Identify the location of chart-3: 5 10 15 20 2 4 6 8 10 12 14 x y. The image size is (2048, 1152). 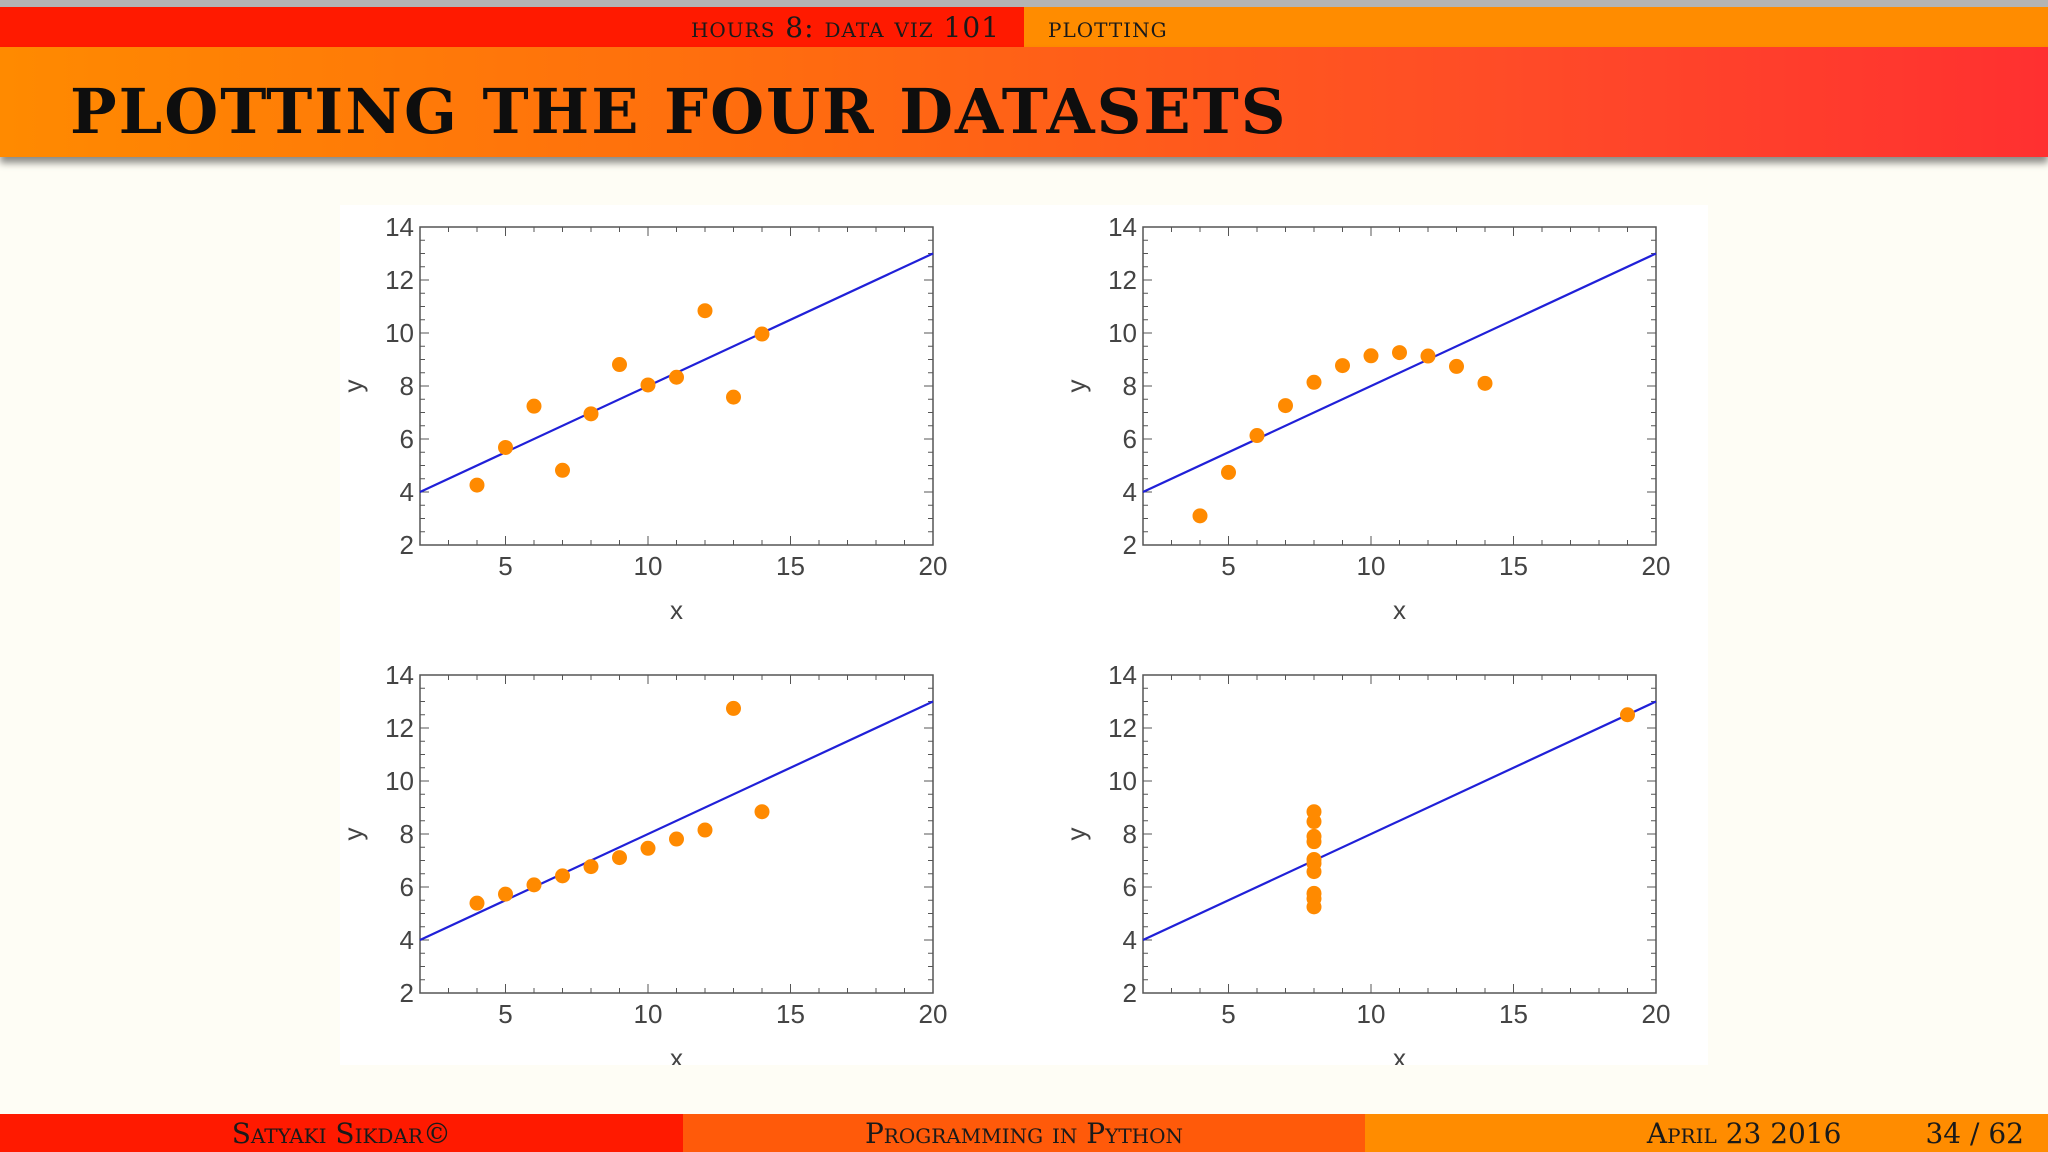
(642, 866).